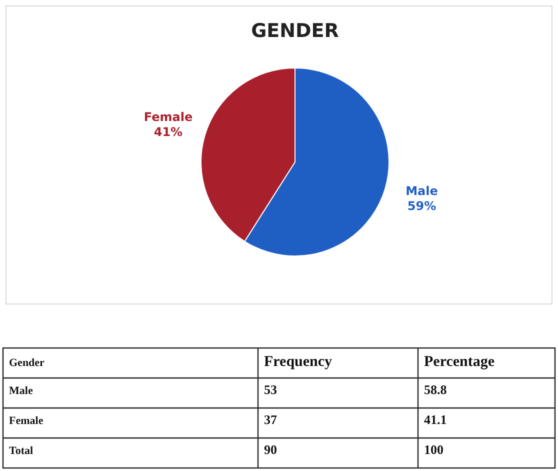  Describe the element at coordinates (436, 389) in the screenshot. I see `text: 58.8` at that location.